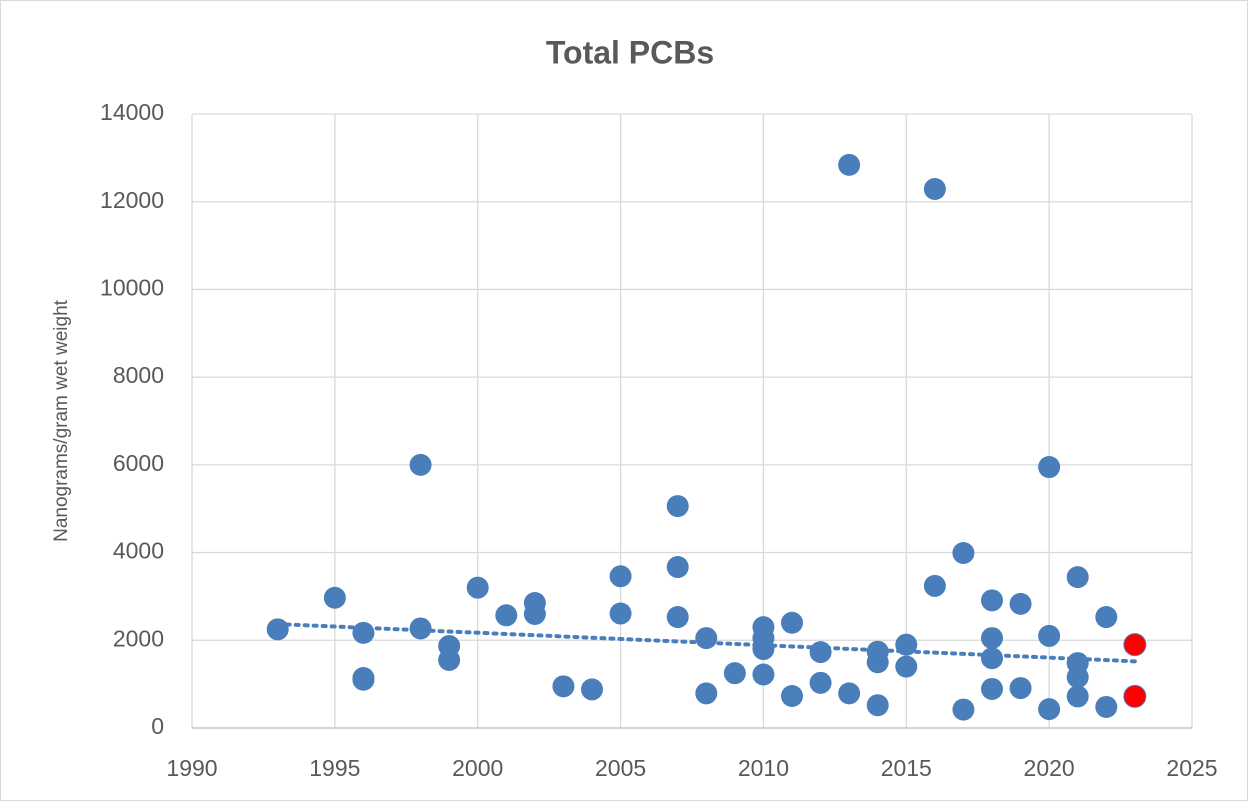 The image size is (1248, 801). Describe the element at coordinates (620, 768) in the screenshot. I see `x-tick-label: 2005` at that location.